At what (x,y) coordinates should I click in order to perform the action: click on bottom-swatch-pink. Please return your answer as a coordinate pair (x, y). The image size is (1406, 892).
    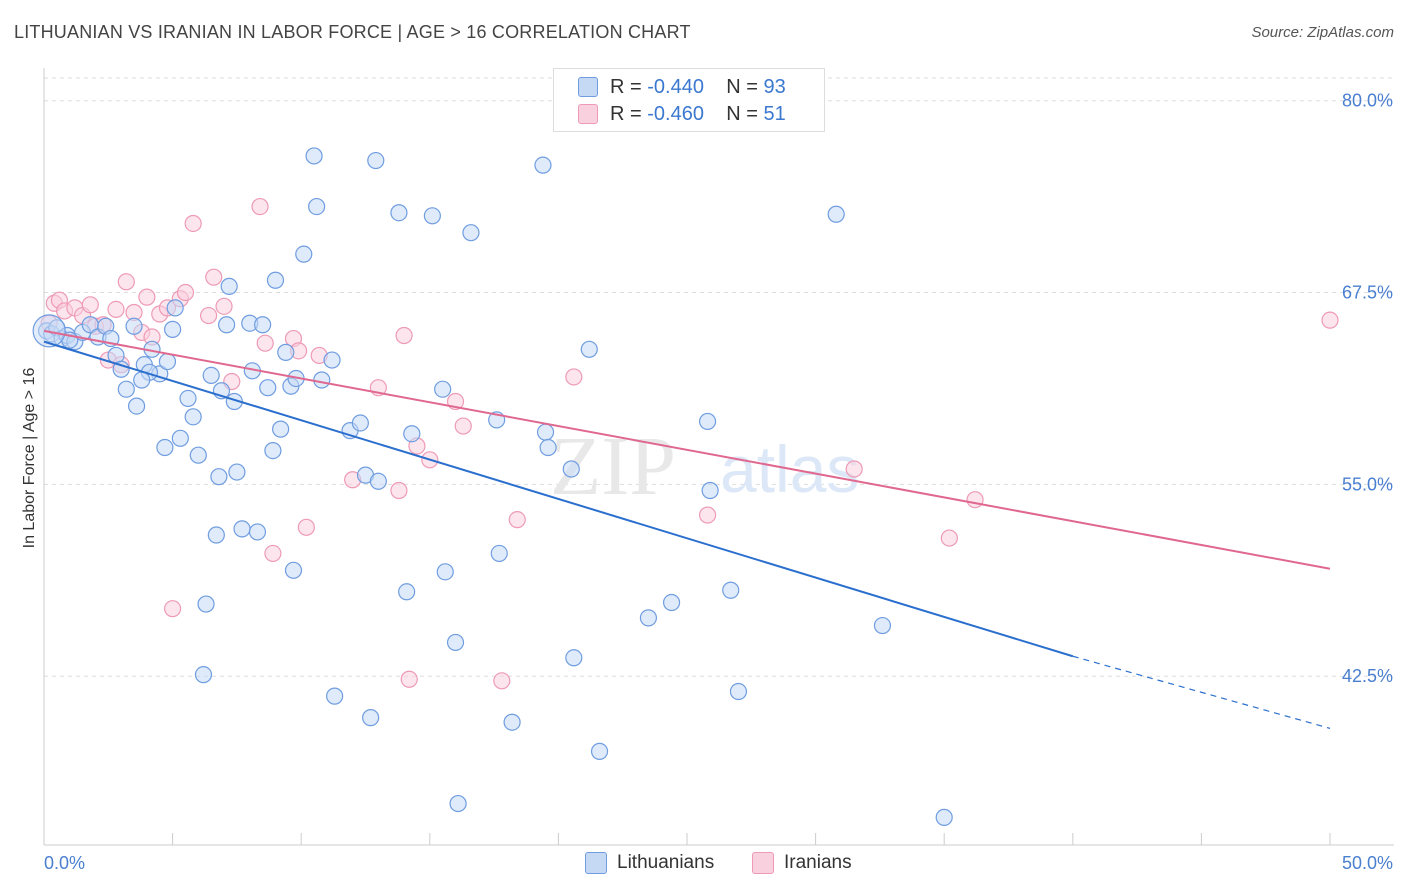
    Looking at the image, I should click on (763, 863).